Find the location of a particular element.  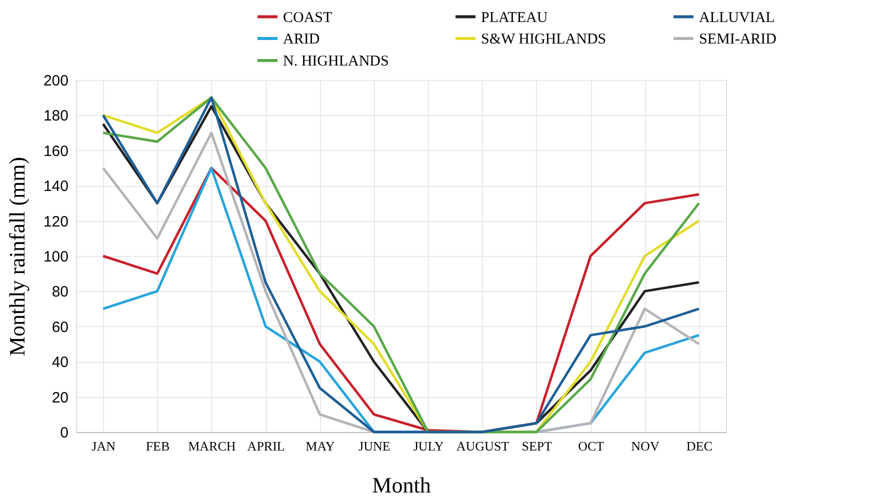

y-tick-label: 80 is located at coordinates (60, 292).